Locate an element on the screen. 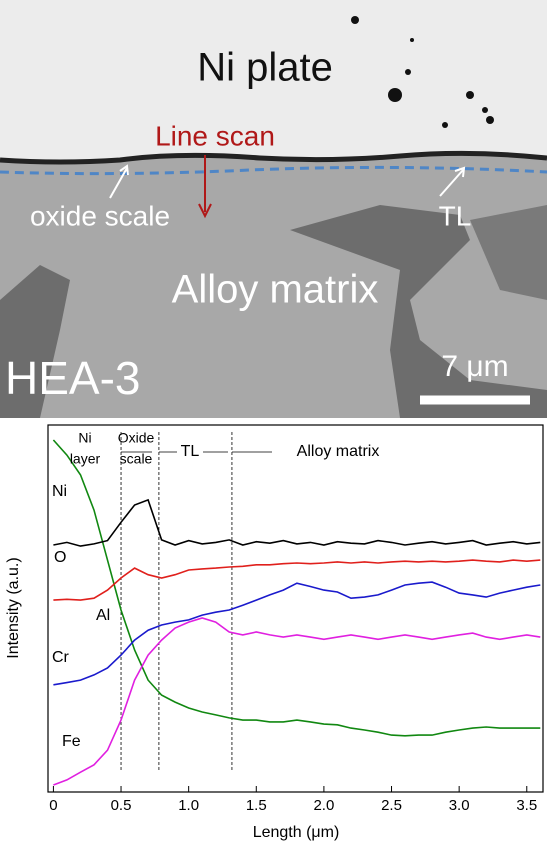  x-tick-label: 2.0 is located at coordinates (323, 805).